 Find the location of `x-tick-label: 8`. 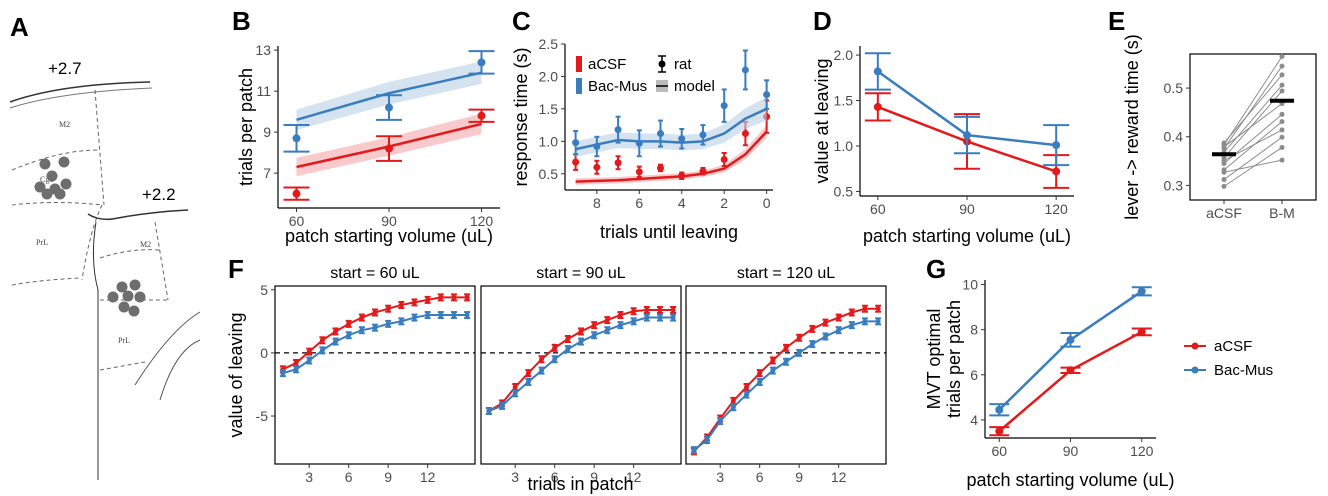

x-tick-label: 8 is located at coordinates (597, 203).